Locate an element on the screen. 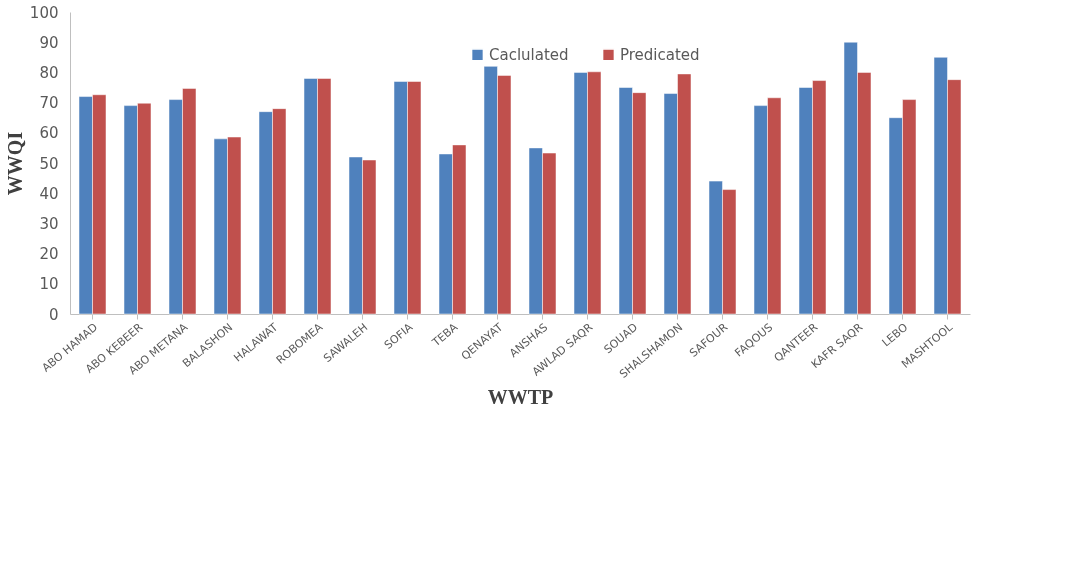 This screenshot has width=1079, height=565. y-tick-label: 70 is located at coordinates (49, 103).